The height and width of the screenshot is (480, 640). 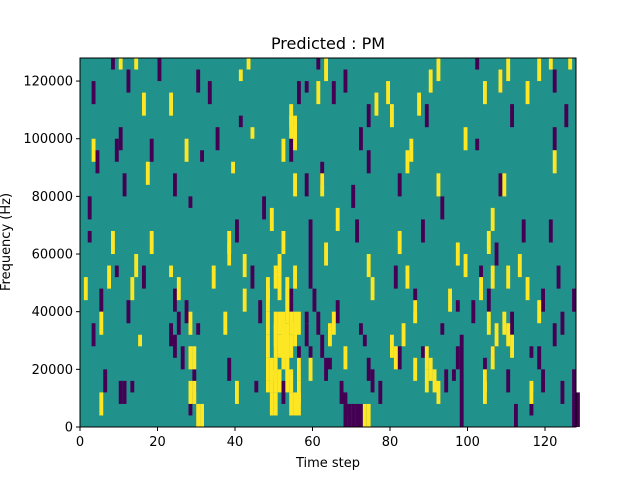 I want to click on x-tick-label: 80, so click(x=390, y=442).